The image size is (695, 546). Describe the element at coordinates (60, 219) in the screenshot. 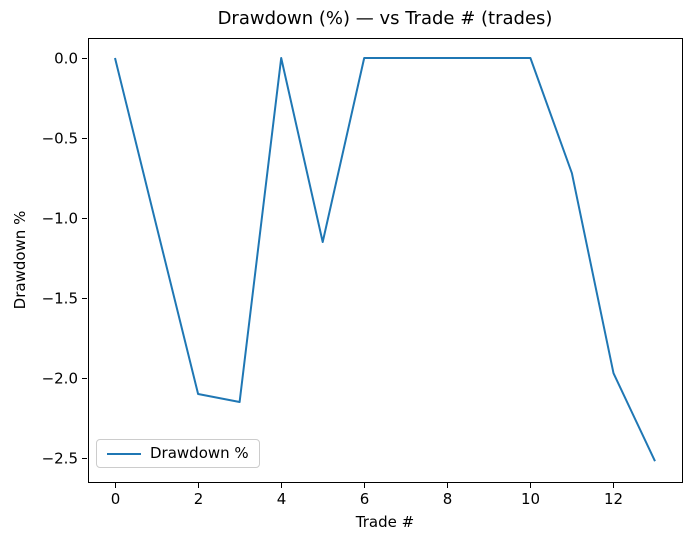

I see `y-tick-label: −1.0` at that location.